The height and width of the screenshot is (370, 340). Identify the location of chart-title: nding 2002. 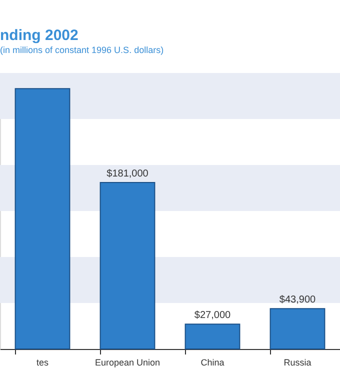
(39, 35).